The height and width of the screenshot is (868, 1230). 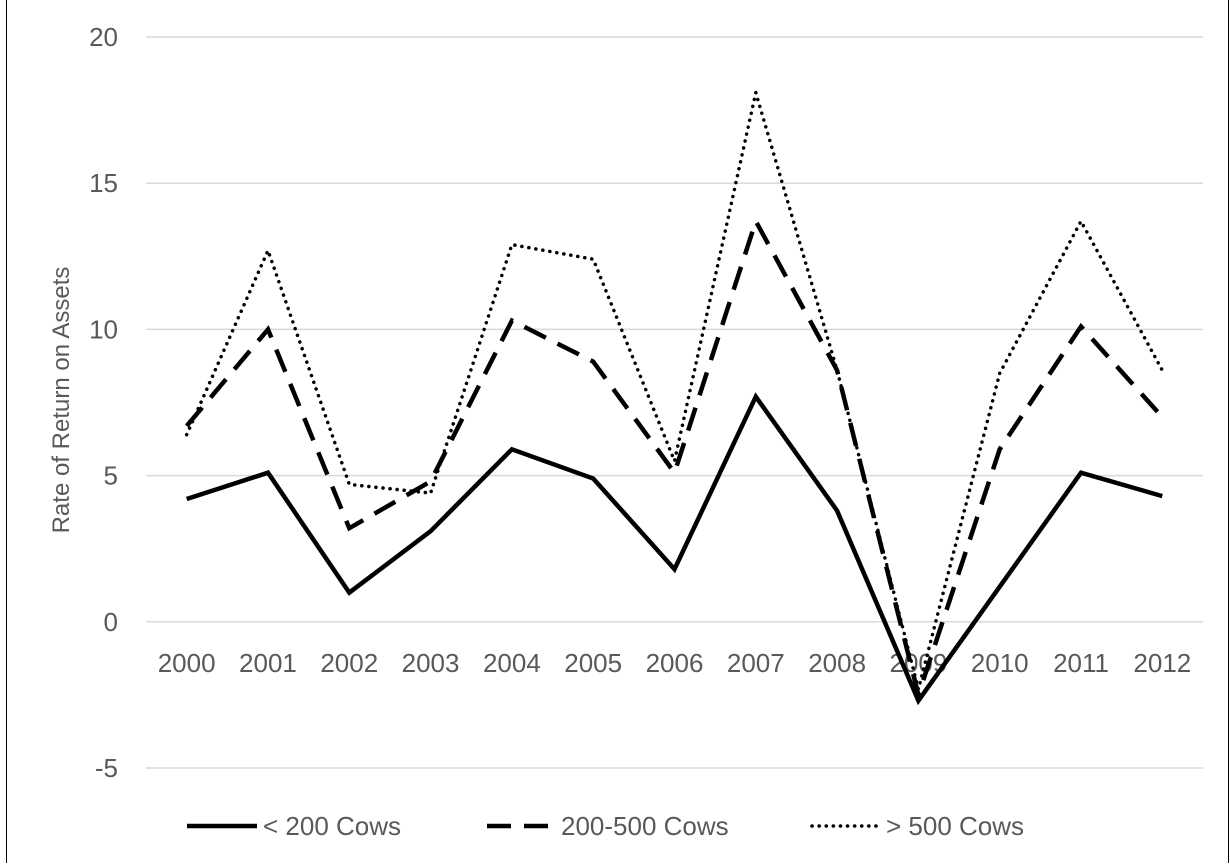 I want to click on y-axis-label: Rate of Return on Assets, so click(x=61, y=400).